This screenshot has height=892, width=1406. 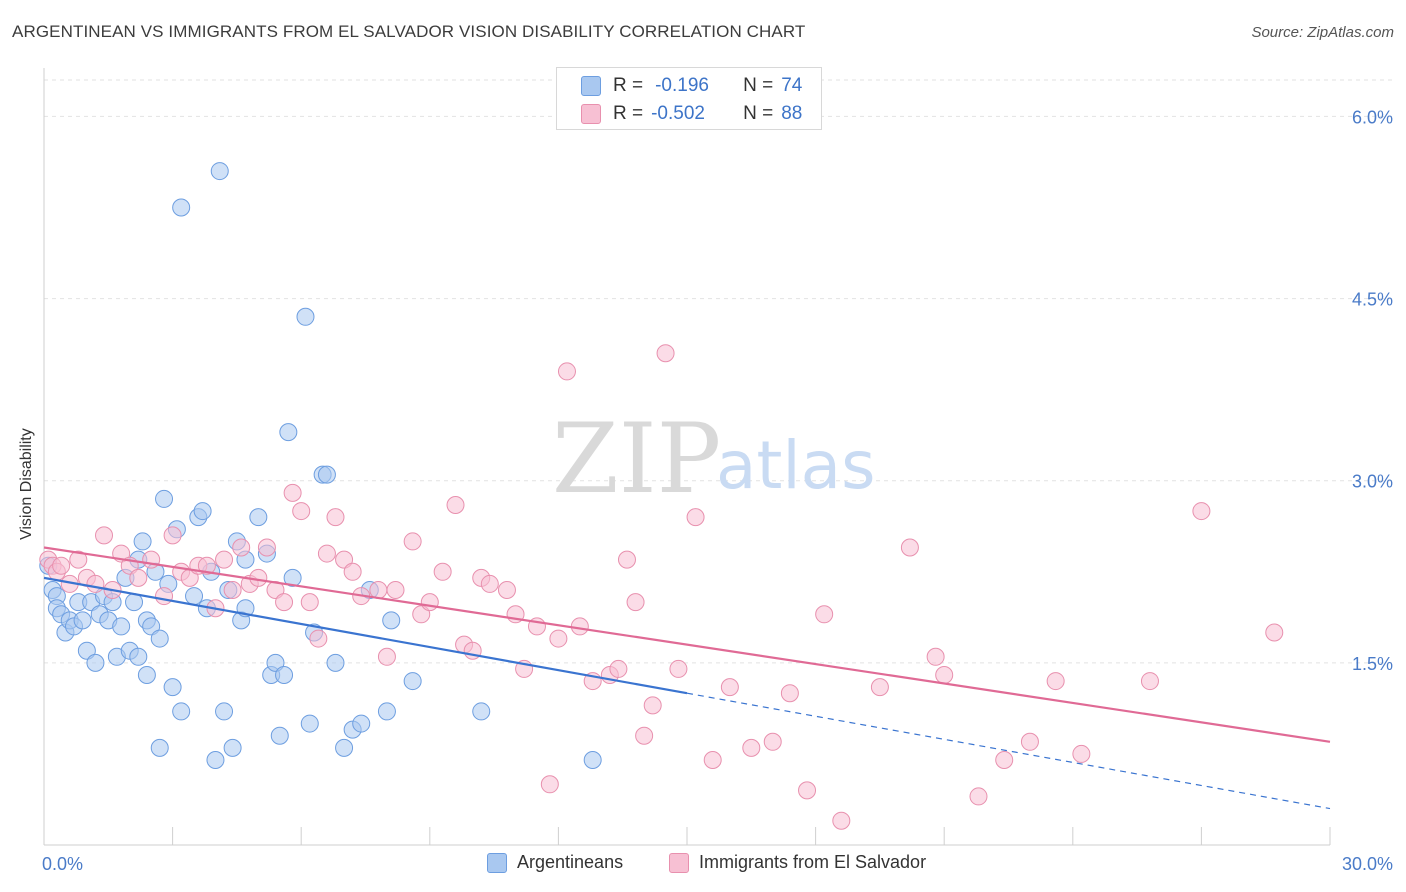 I want to click on stats-row-el-salvador: R = -0.502 N = 88, so click(x=691, y=114).